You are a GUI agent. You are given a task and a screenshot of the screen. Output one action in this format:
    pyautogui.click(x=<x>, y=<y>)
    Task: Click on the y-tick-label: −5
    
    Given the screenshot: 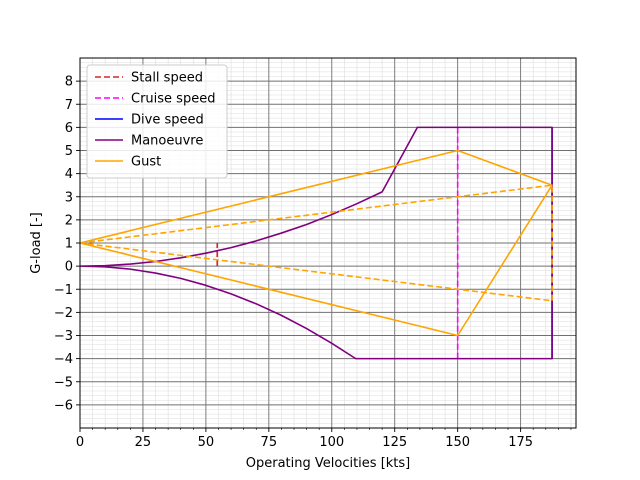 What is the action you would take?
    pyautogui.click(x=63, y=382)
    